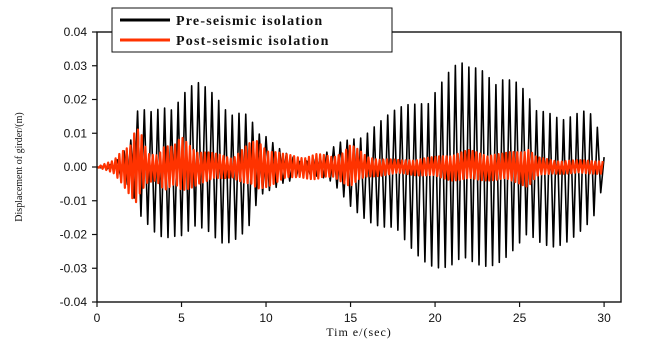 This screenshot has width=653, height=343. Describe the element at coordinates (74, 201) in the screenshot. I see `y-tick-label: -0.01` at that location.